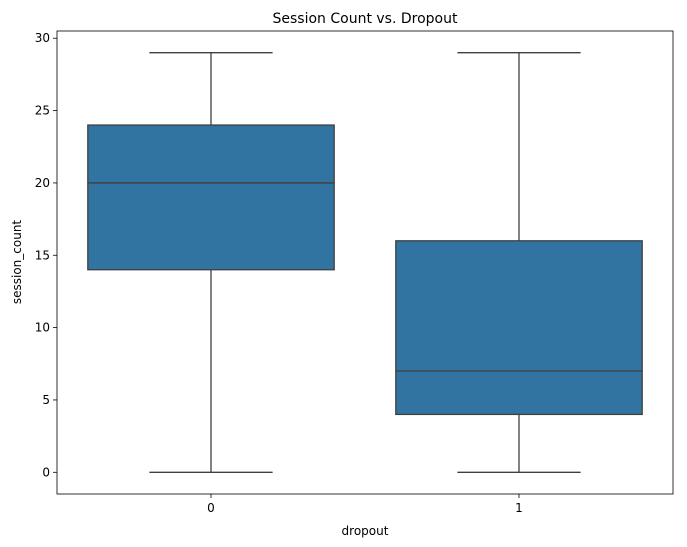 The image size is (687, 547). Describe the element at coordinates (42, 38) in the screenshot. I see `y-tick-label: 30` at that location.